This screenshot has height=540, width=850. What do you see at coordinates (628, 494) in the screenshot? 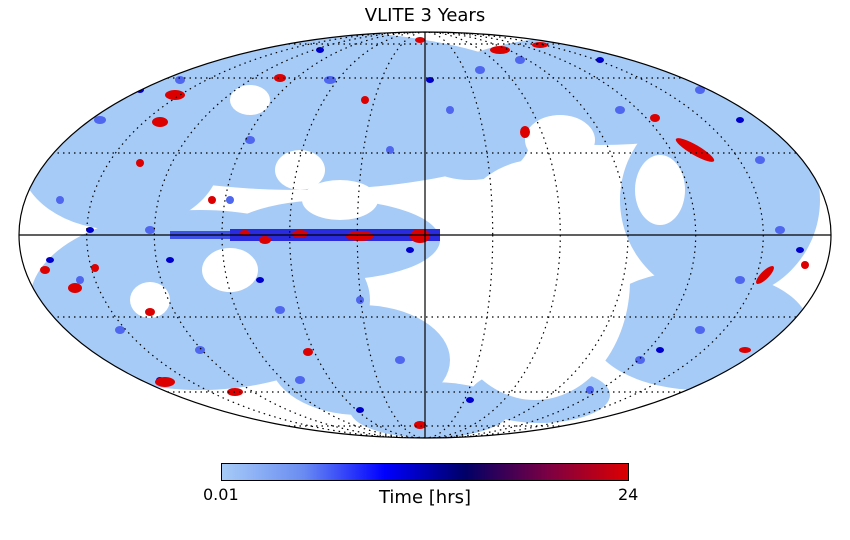
I see `colorbar-max-label: 24` at bounding box center [628, 494].